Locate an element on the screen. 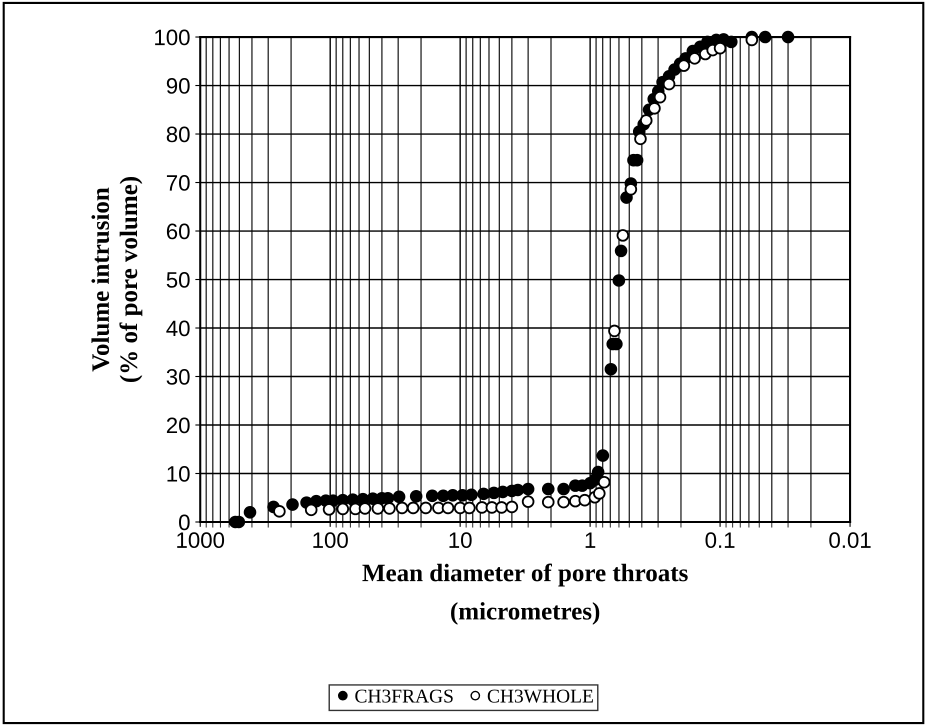 The width and height of the screenshot is (927, 726). y-tick-label: 70 is located at coordinates (178, 183).